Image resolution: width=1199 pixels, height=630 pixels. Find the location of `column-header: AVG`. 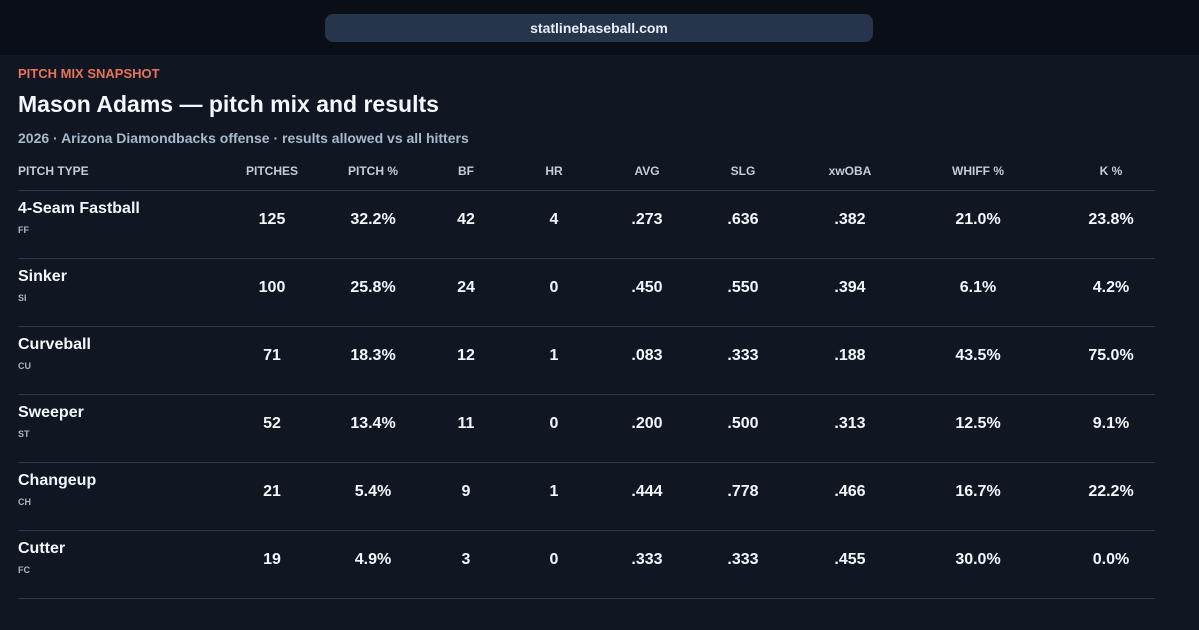

column-header: AVG is located at coordinates (647, 171).